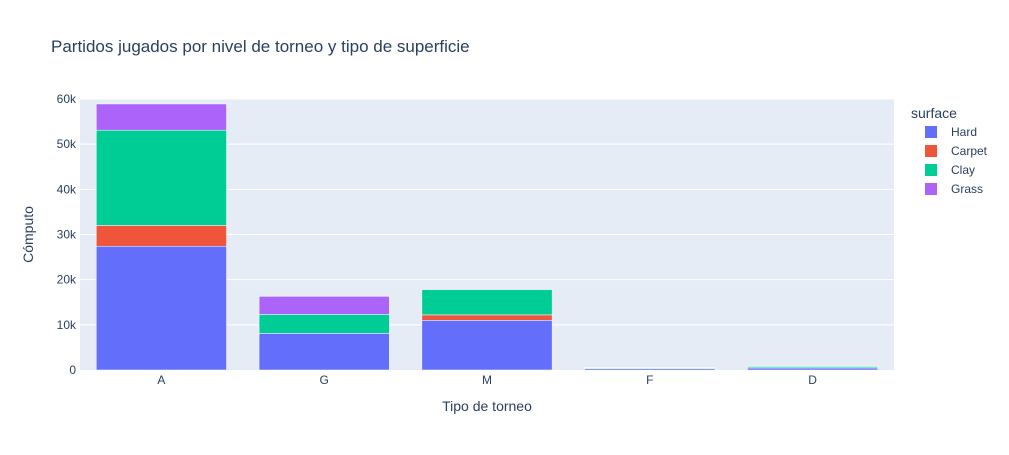 Image resolution: width=1009 pixels, height=455 pixels. What do you see at coordinates (28, 234) in the screenshot?
I see `y-axis-title: Cómputo` at bounding box center [28, 234].